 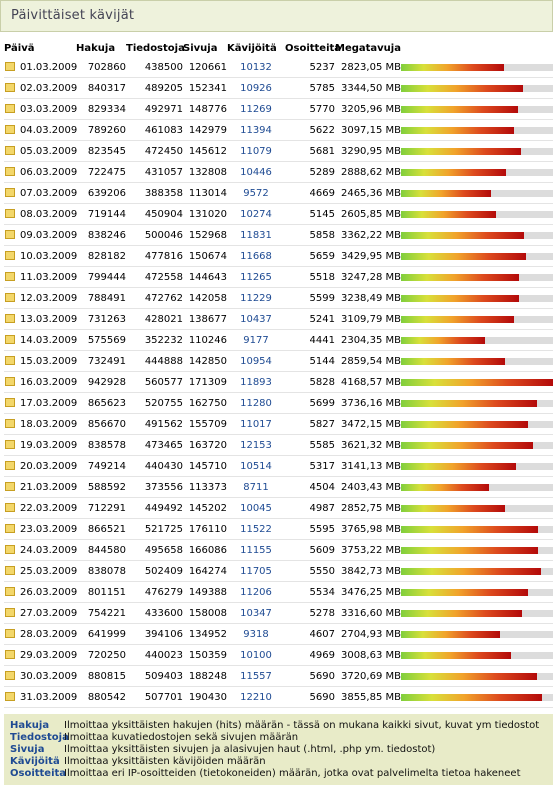 I want to click on cell-kavijoita: 11269, so click(x=256, y=109).